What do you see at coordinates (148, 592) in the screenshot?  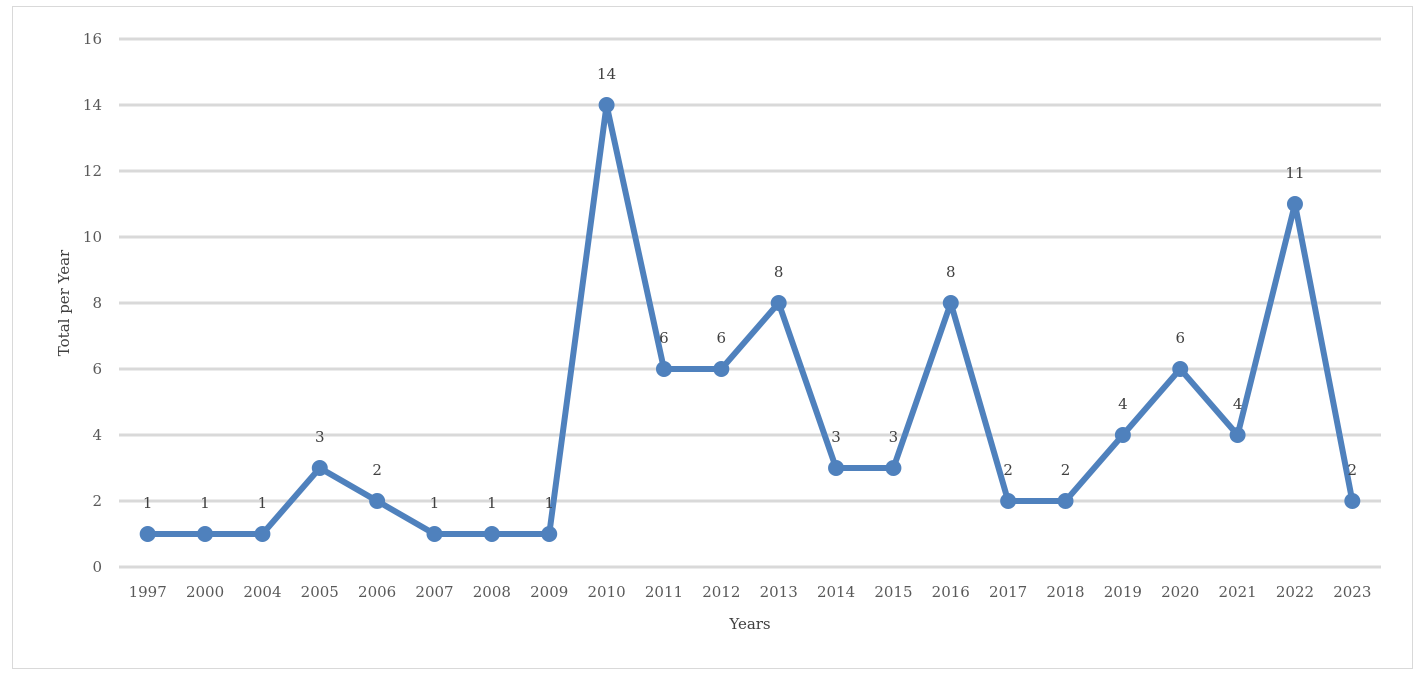 I see `x-tick-label: 1997` at bounding box center [148, 592].